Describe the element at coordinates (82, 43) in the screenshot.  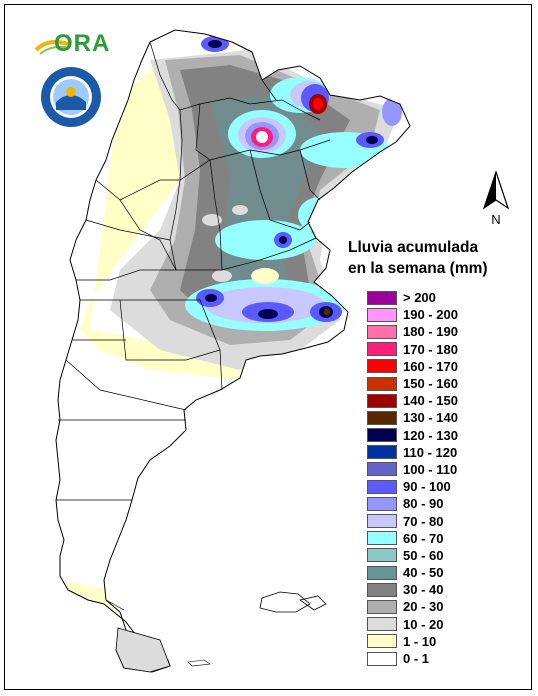
I see `ora-logo-text: ORA` at that location.